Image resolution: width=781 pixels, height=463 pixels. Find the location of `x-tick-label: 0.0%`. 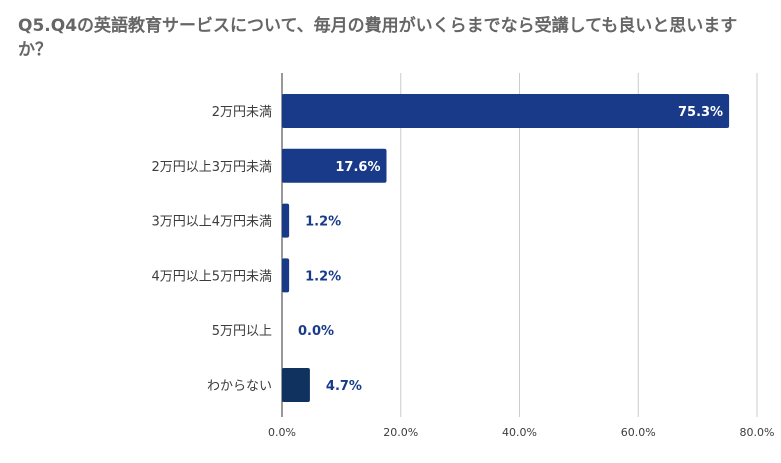

x-tick-label: 0.0% is located at coordinates (282, 432).